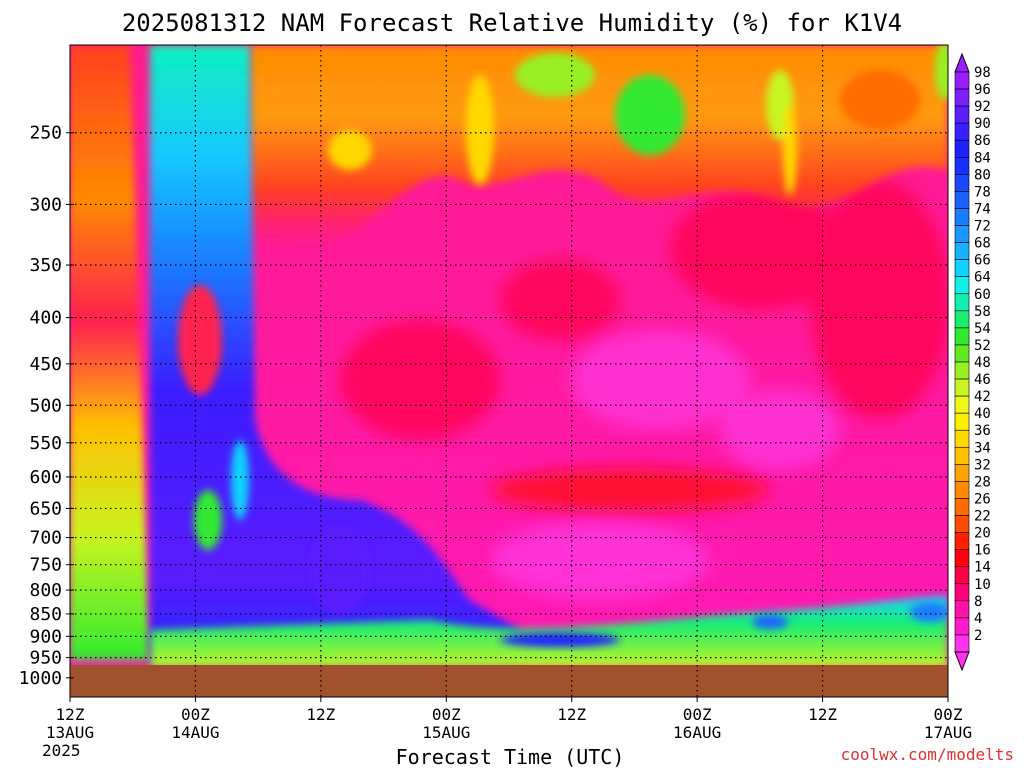 The height and width of the screenshot is (768, 1024). What do you see at coordinates (982, 278) in the screenshot?
I see `colorbar-label: 64` at bounding box center [982, 278].